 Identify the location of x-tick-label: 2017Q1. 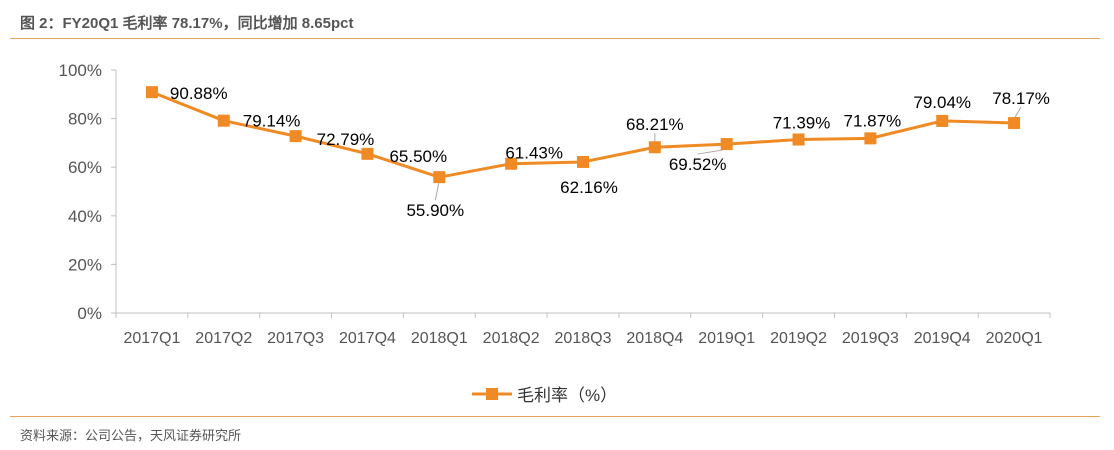
(151, 338).